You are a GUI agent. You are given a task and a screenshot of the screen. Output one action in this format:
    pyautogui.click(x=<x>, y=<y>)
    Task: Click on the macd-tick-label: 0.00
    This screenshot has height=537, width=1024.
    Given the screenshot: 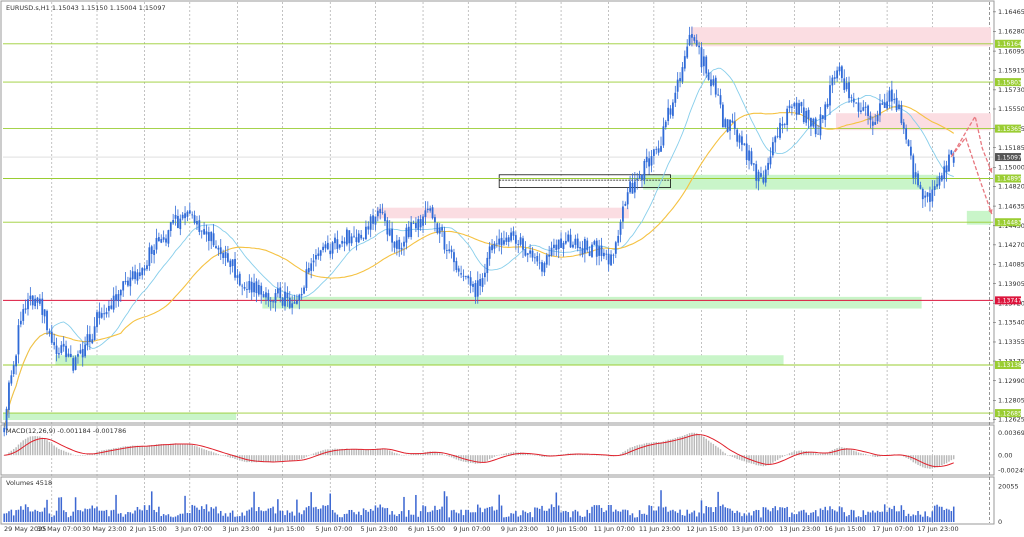 What is the action you would take?
    pyautogui.click(x=1005, y=455)
    